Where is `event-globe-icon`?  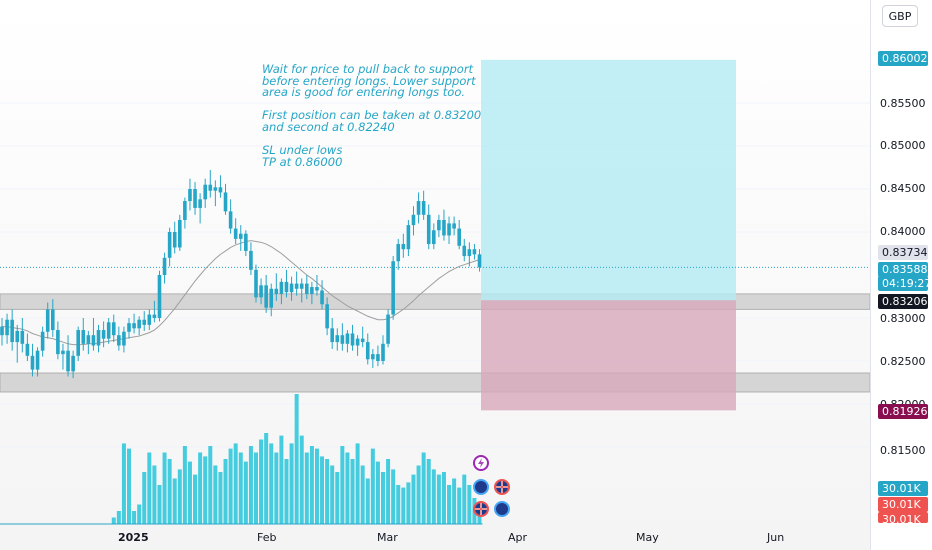 event-globe-icon is located at coordinates (481, 487).